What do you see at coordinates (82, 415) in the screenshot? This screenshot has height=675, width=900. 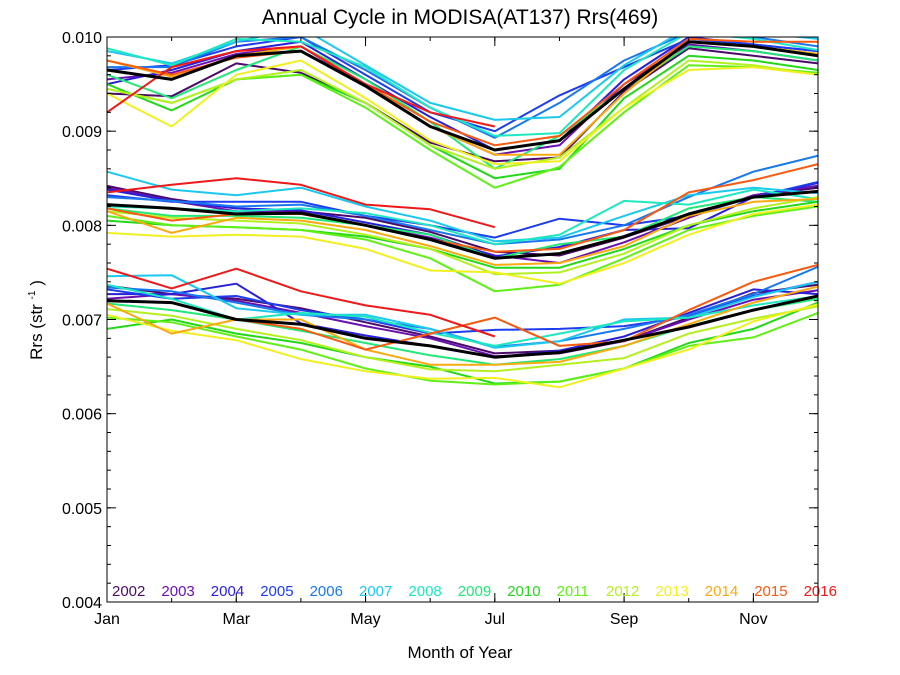 I see `y-tick-label: 0.006` at bounding box center [82, 415].